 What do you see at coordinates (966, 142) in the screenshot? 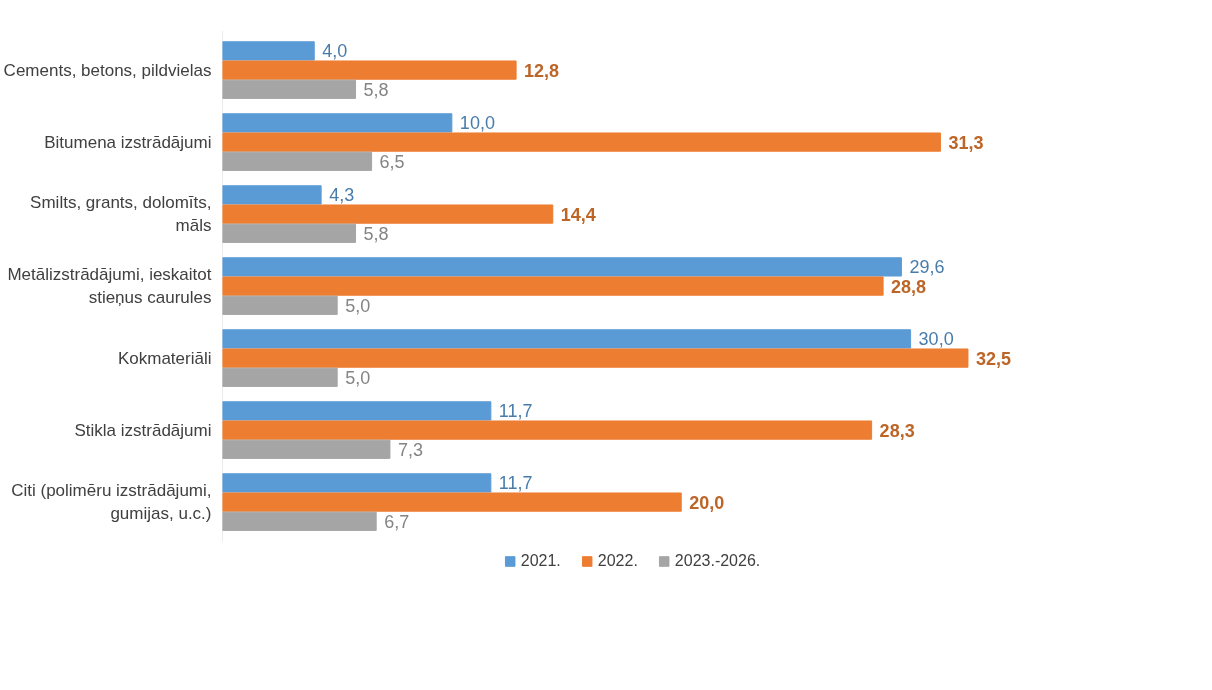
I see `data-label: 31,3` at bounding box center [966, 142].